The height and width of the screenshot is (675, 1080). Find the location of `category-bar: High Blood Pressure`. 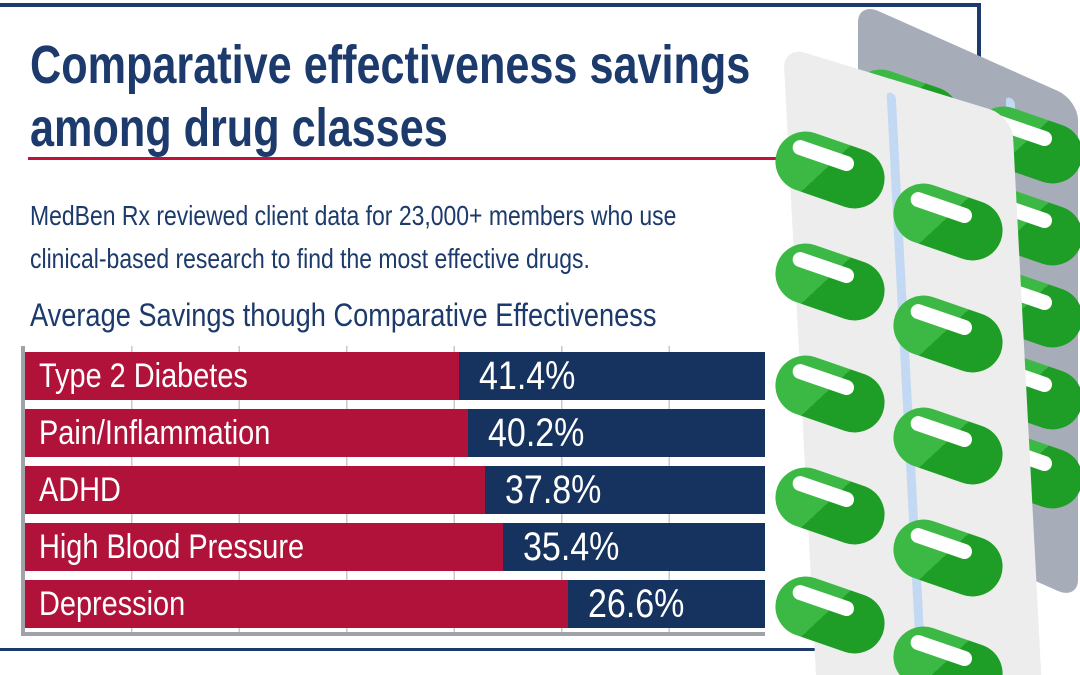

category-bar: High Blood Pressure is located at coordinates (264, 547).